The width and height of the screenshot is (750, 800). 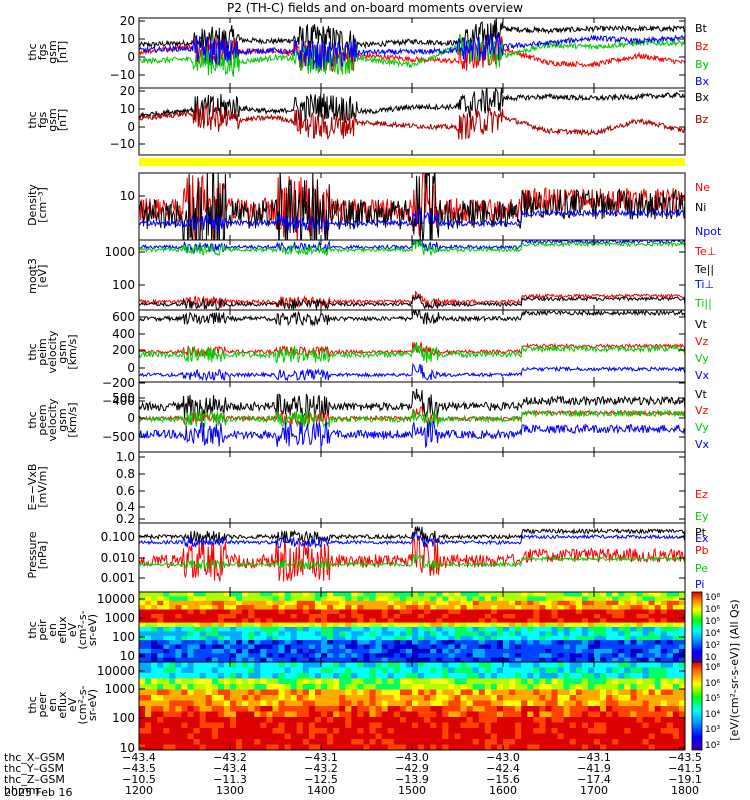 I want to click on legend-ni: Ni, so click(x=701, y=207).